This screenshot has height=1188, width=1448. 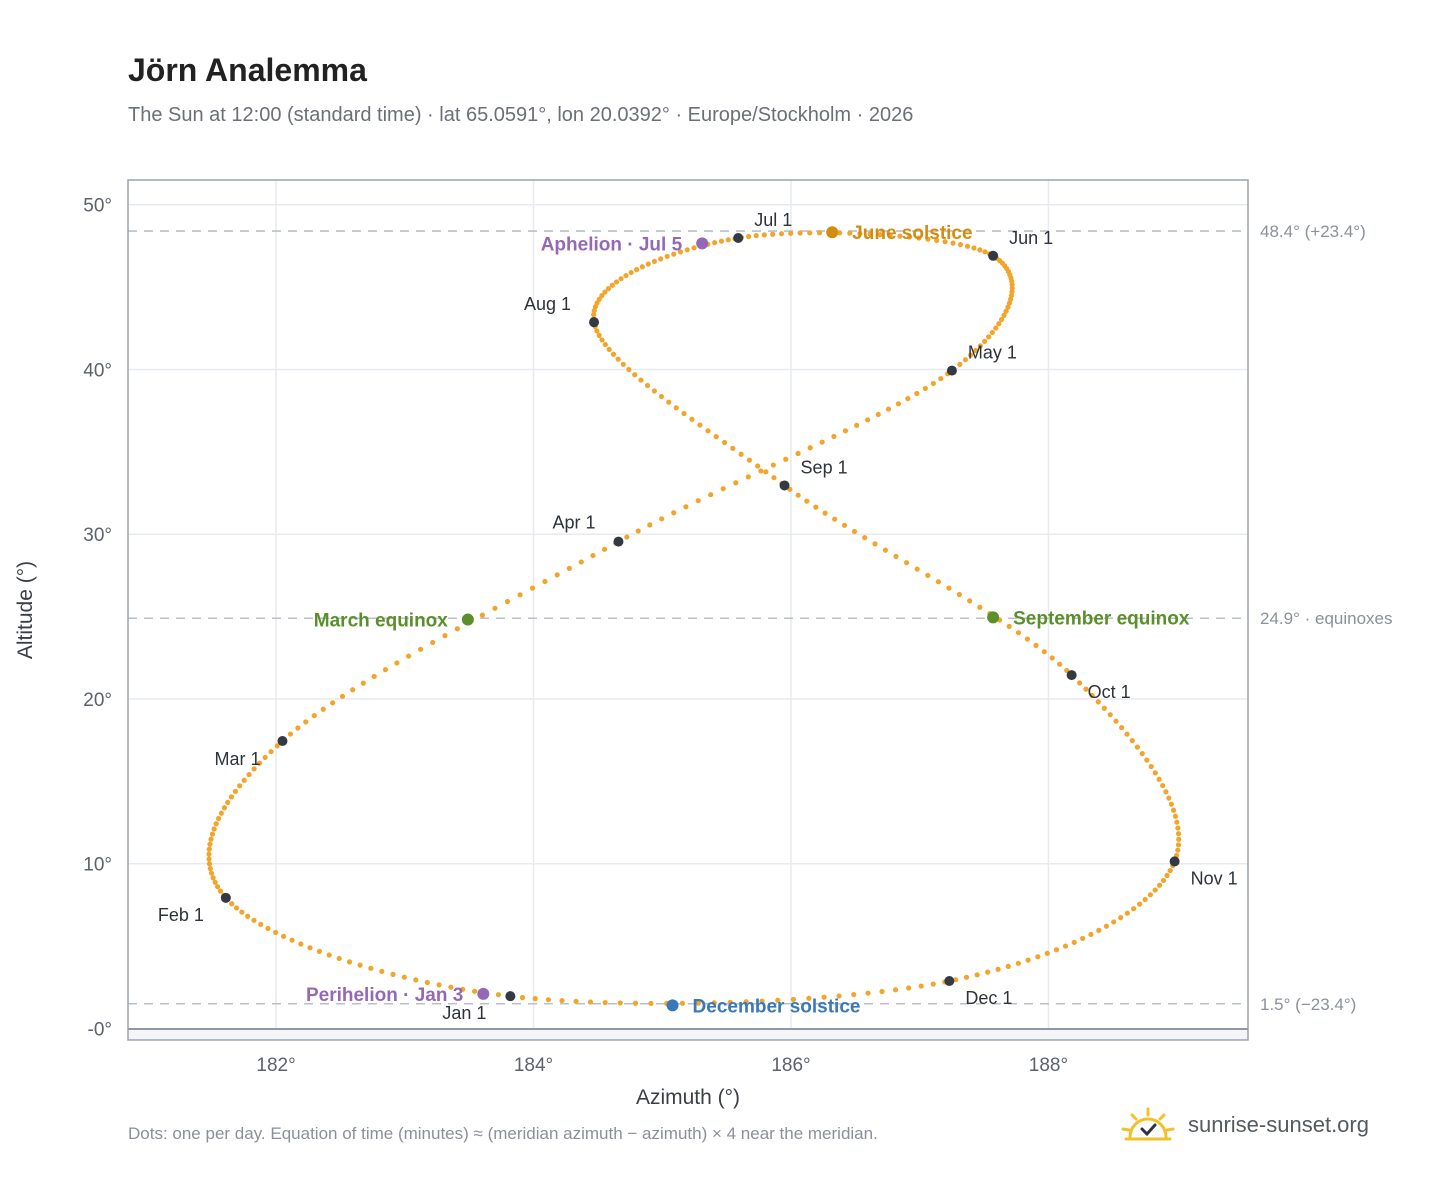 I want to click on chart-title: Jörn Analemma, so click(x=247, y=70).